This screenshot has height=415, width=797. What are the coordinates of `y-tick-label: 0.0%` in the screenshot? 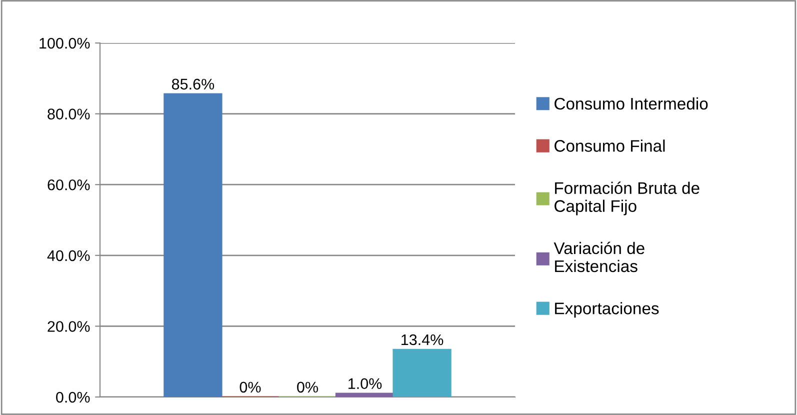 It's located at (73, 397).